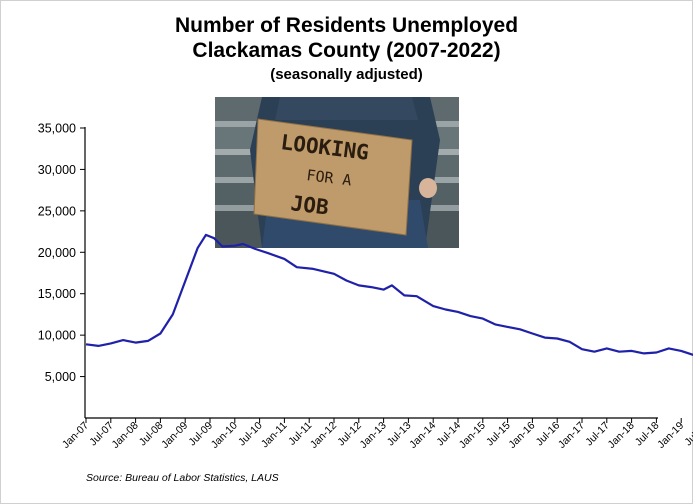 This screenshot has width=693, height=504. What do you see at coordinates (329, 177) in the screenshot?
I see `svg-text: FOR A` at bounding box center [329, 177].